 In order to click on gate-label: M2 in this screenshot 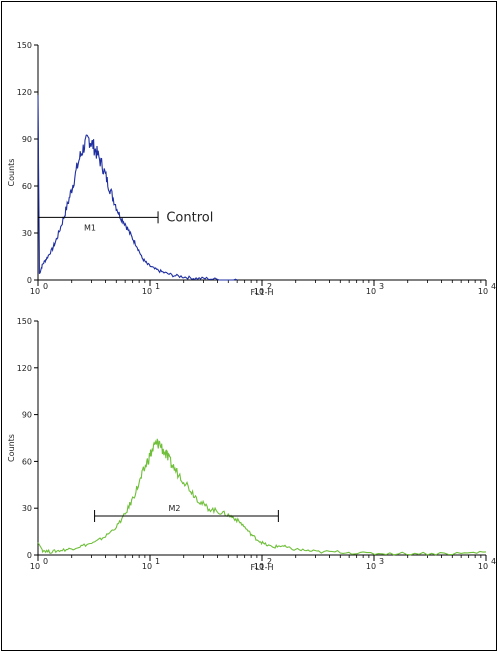, I will do `click(174, 508)`.